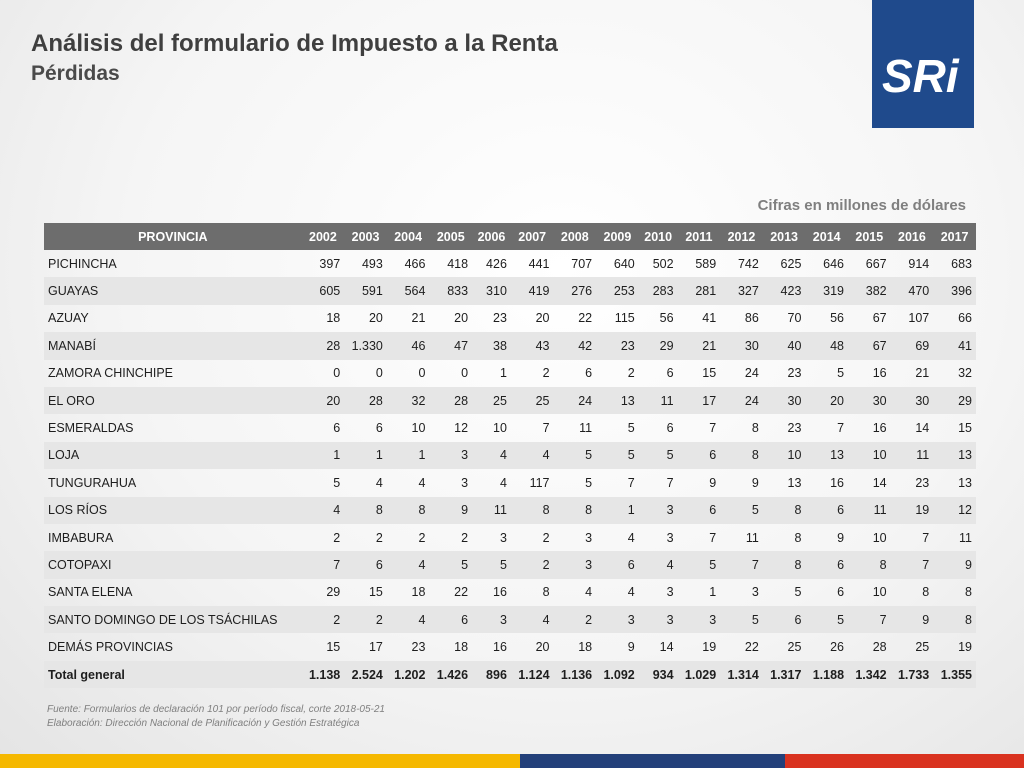 The image size is (1024, 768). I want to click on value-cell: 18, so click(418, 592).